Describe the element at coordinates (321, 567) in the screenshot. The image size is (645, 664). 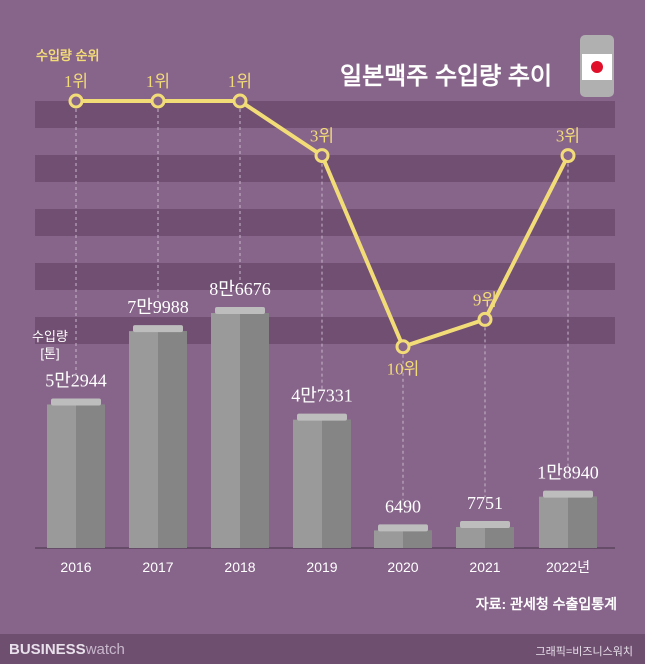
I see `x-tick-label: 2019` at that location.